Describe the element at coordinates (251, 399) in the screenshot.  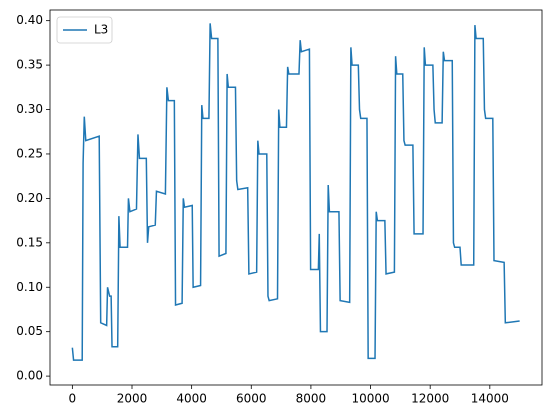
I see `x-tick-label: 6000` at that location.